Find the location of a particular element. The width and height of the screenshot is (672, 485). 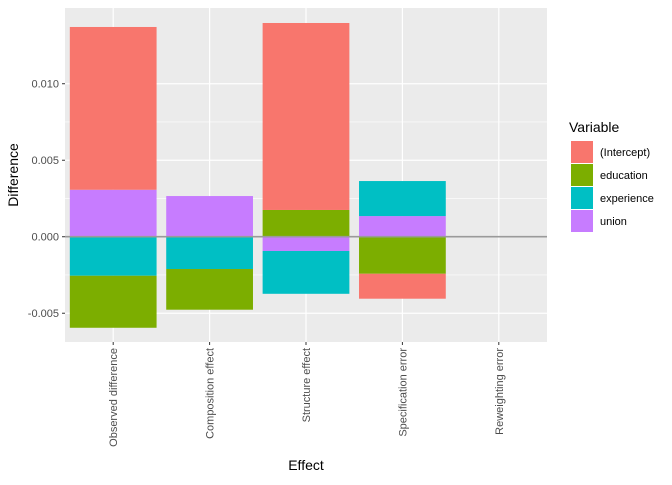

y-axis: -0.005 0.000 0.005 0.010 is located at coordinates (46, 199).